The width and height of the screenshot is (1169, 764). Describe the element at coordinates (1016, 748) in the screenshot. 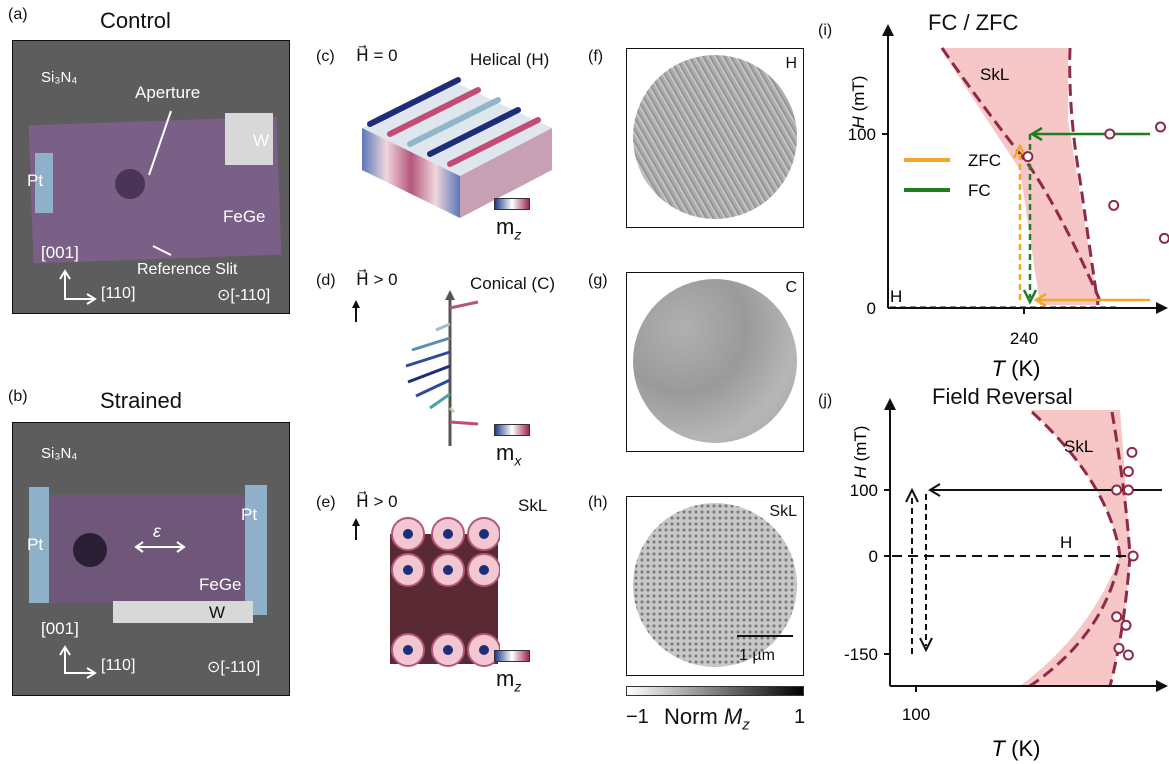

I see `chart-j-xlabel: T (K)` at that location.